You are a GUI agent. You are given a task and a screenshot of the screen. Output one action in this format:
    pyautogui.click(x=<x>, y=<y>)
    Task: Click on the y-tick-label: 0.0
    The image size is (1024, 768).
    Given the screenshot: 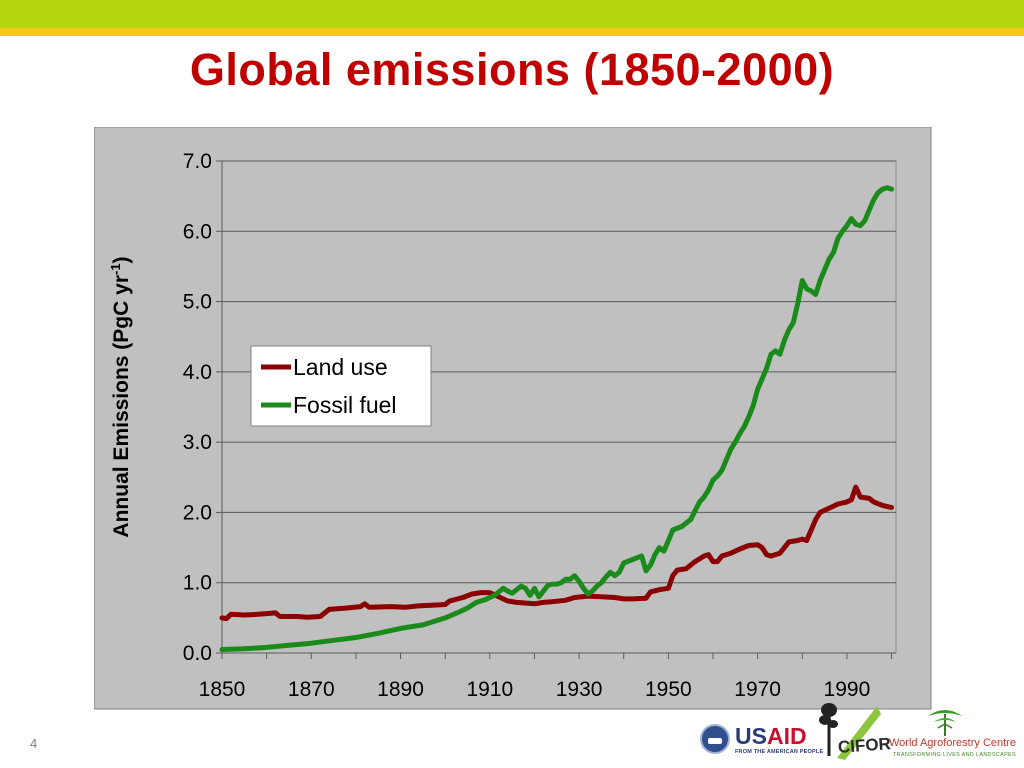 What is the action you would take?
    pyautogui.click(x=197, y=653)
    